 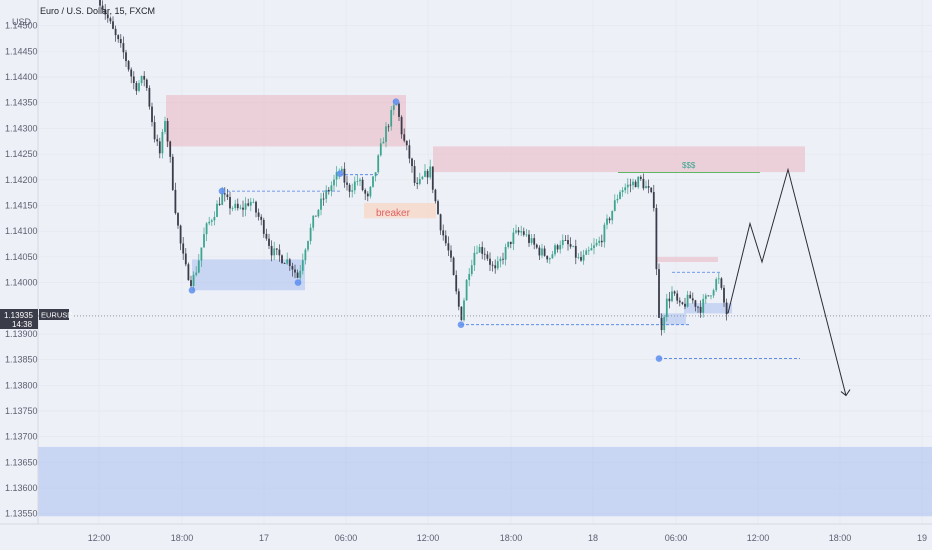 I want to click on price-label: 1.14350, so click(x=21, y=103).